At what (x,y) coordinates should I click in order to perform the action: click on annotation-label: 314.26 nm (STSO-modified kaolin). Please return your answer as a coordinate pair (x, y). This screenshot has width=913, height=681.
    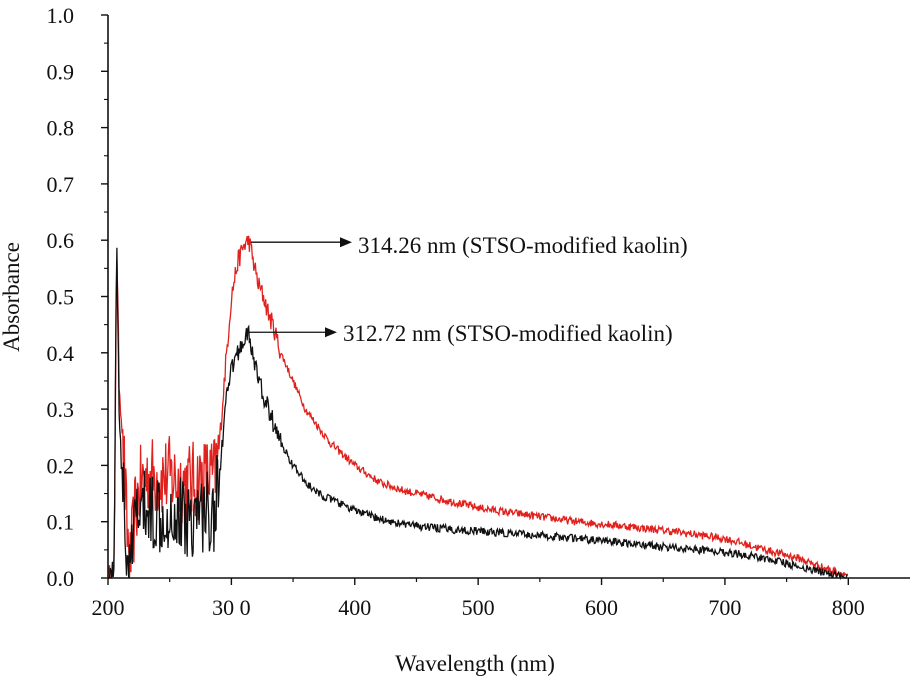
    Looking at the image, I should click on (523, 245).